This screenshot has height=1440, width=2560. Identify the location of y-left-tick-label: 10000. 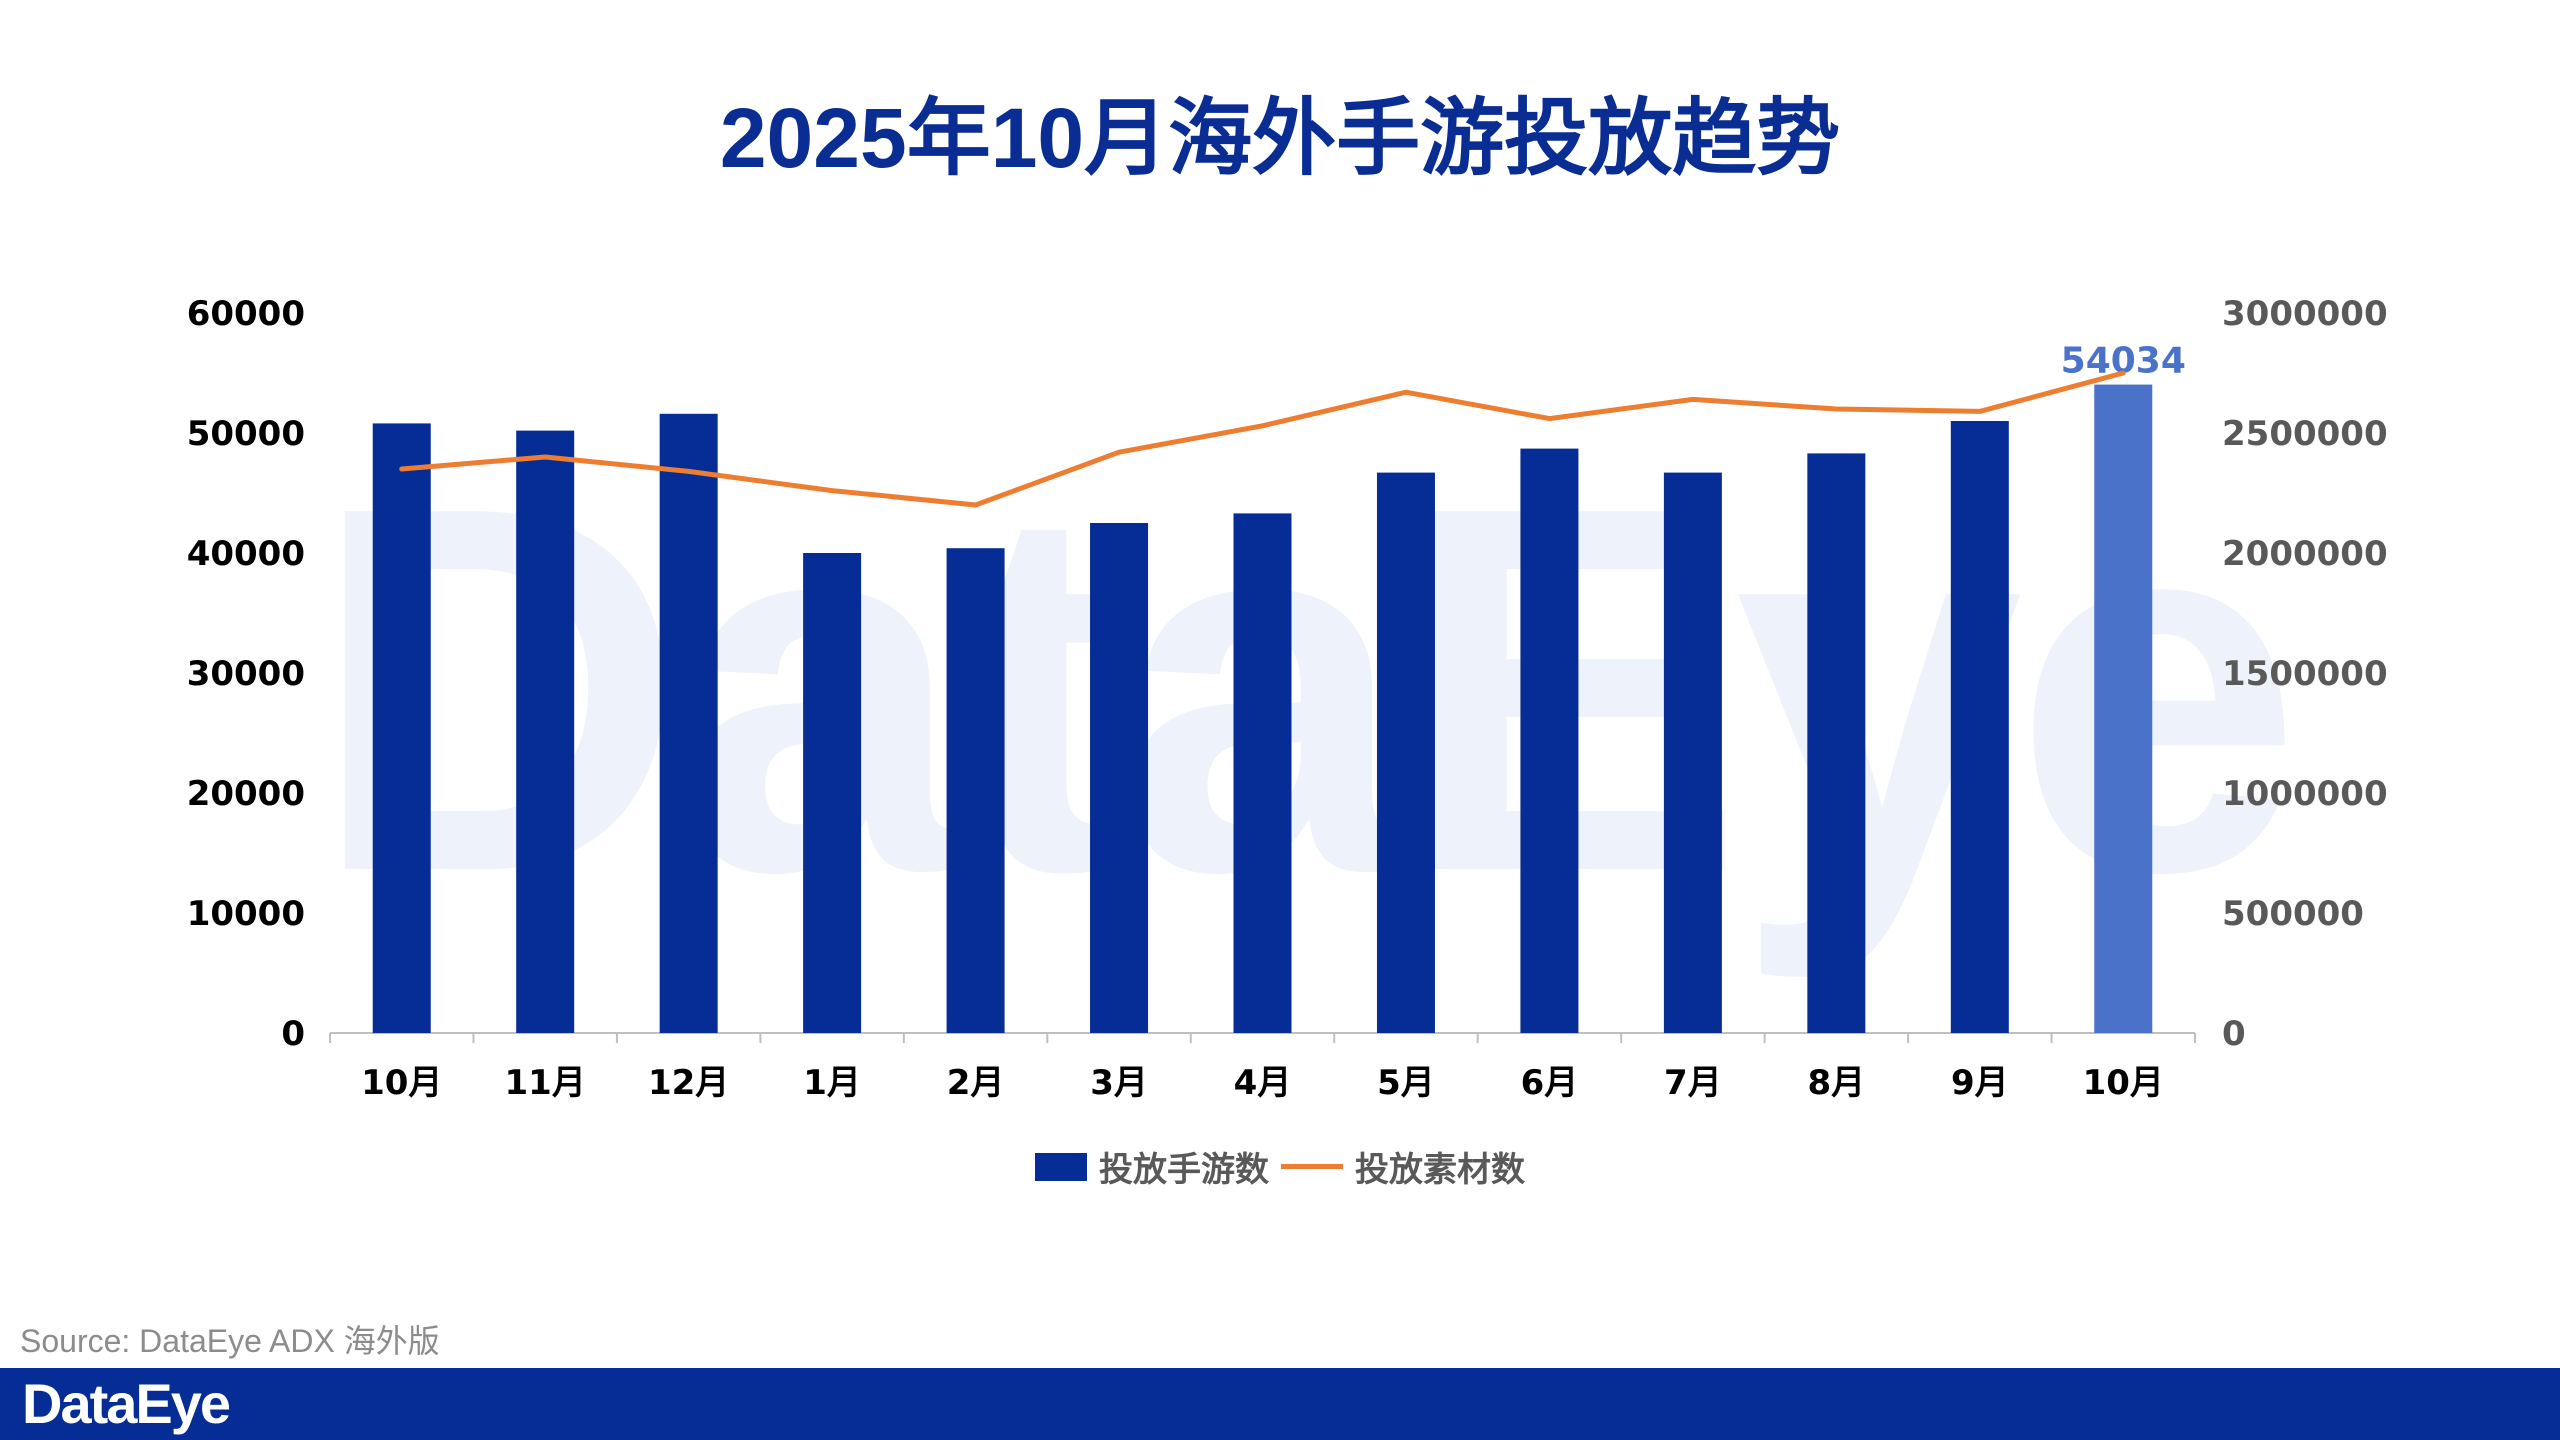
(246, 914).